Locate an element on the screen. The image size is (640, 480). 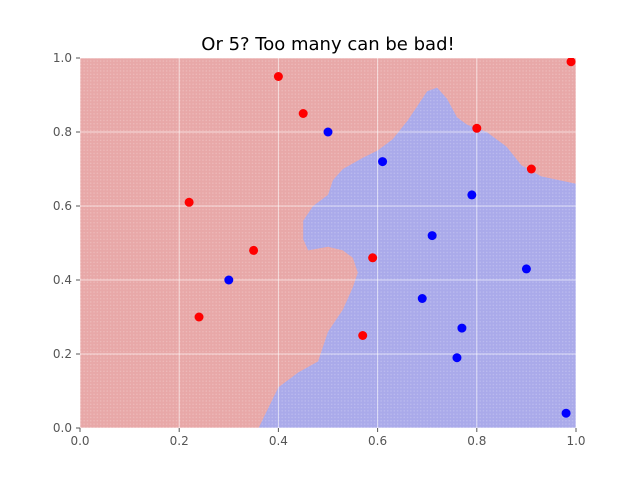
y-tick-label-1: 0.2 is located at coordinates (62, 354).